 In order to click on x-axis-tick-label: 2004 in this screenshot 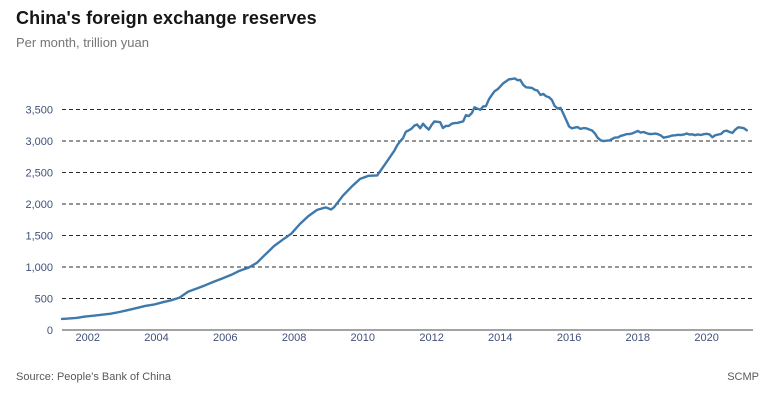, I will do `click(156, 338)`.